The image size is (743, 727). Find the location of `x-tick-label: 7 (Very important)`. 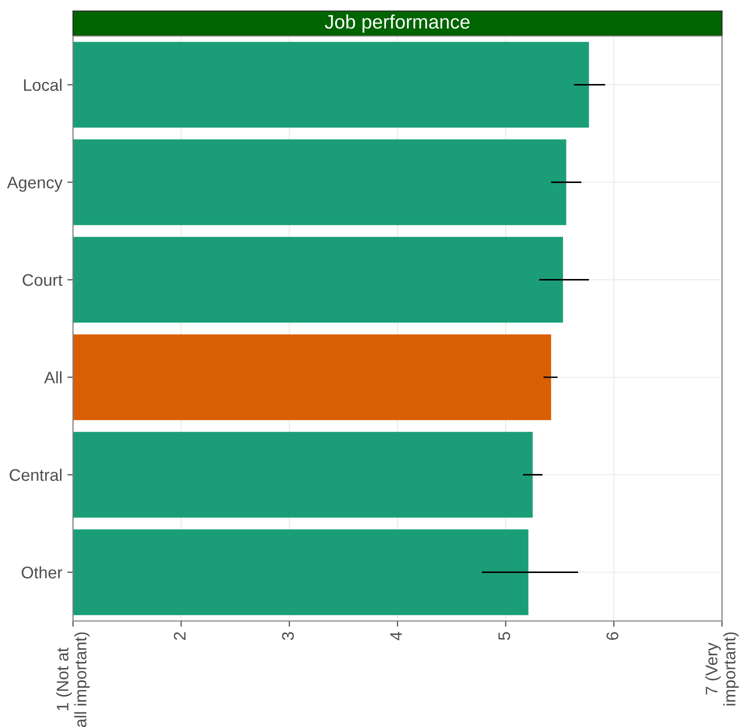

x-tick-label: 7 (Very important) is located at coordinates (722, 669).